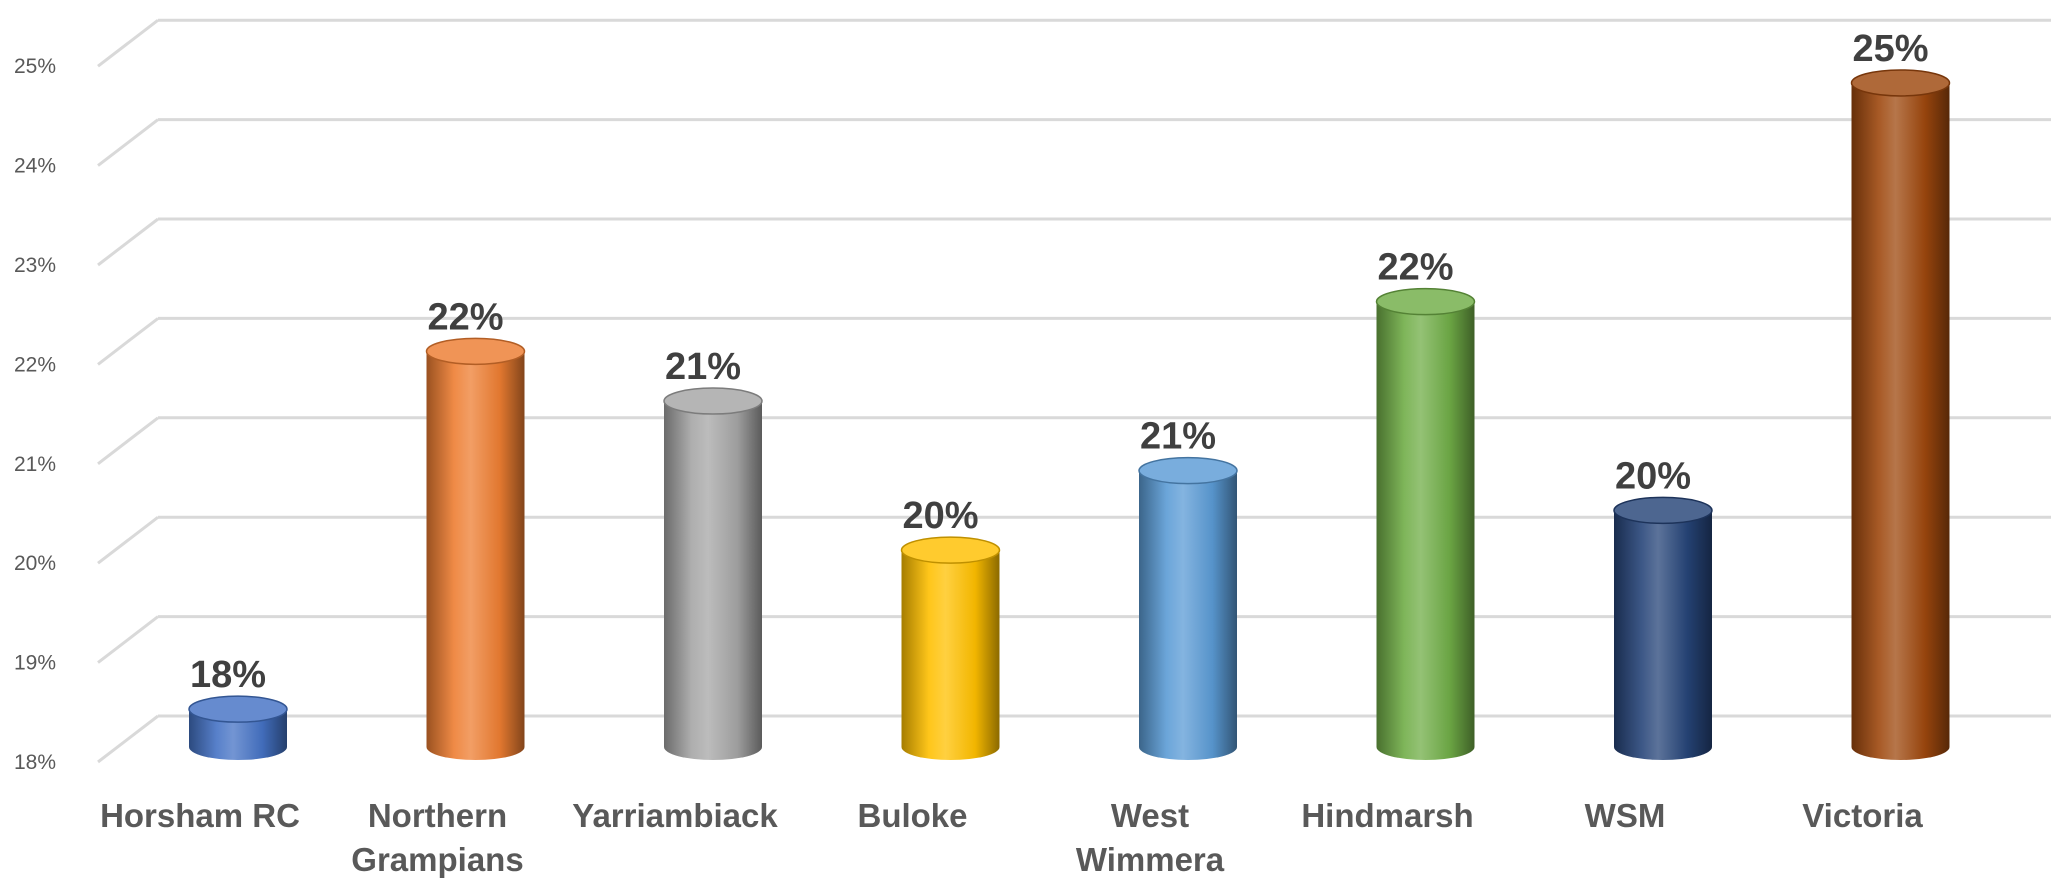 The image size is (2051, 879). I want to click on y-axis-ticks: 18% 19% 20% 21% 22% 23% 24% 25%, so click(35, 414).